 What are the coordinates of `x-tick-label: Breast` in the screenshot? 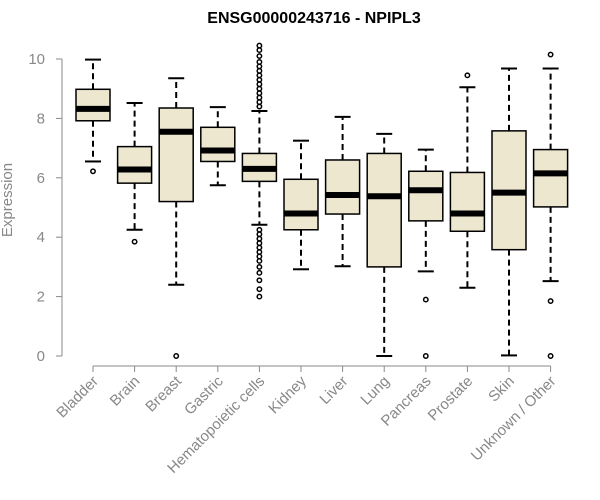 It's located at (163, 393).